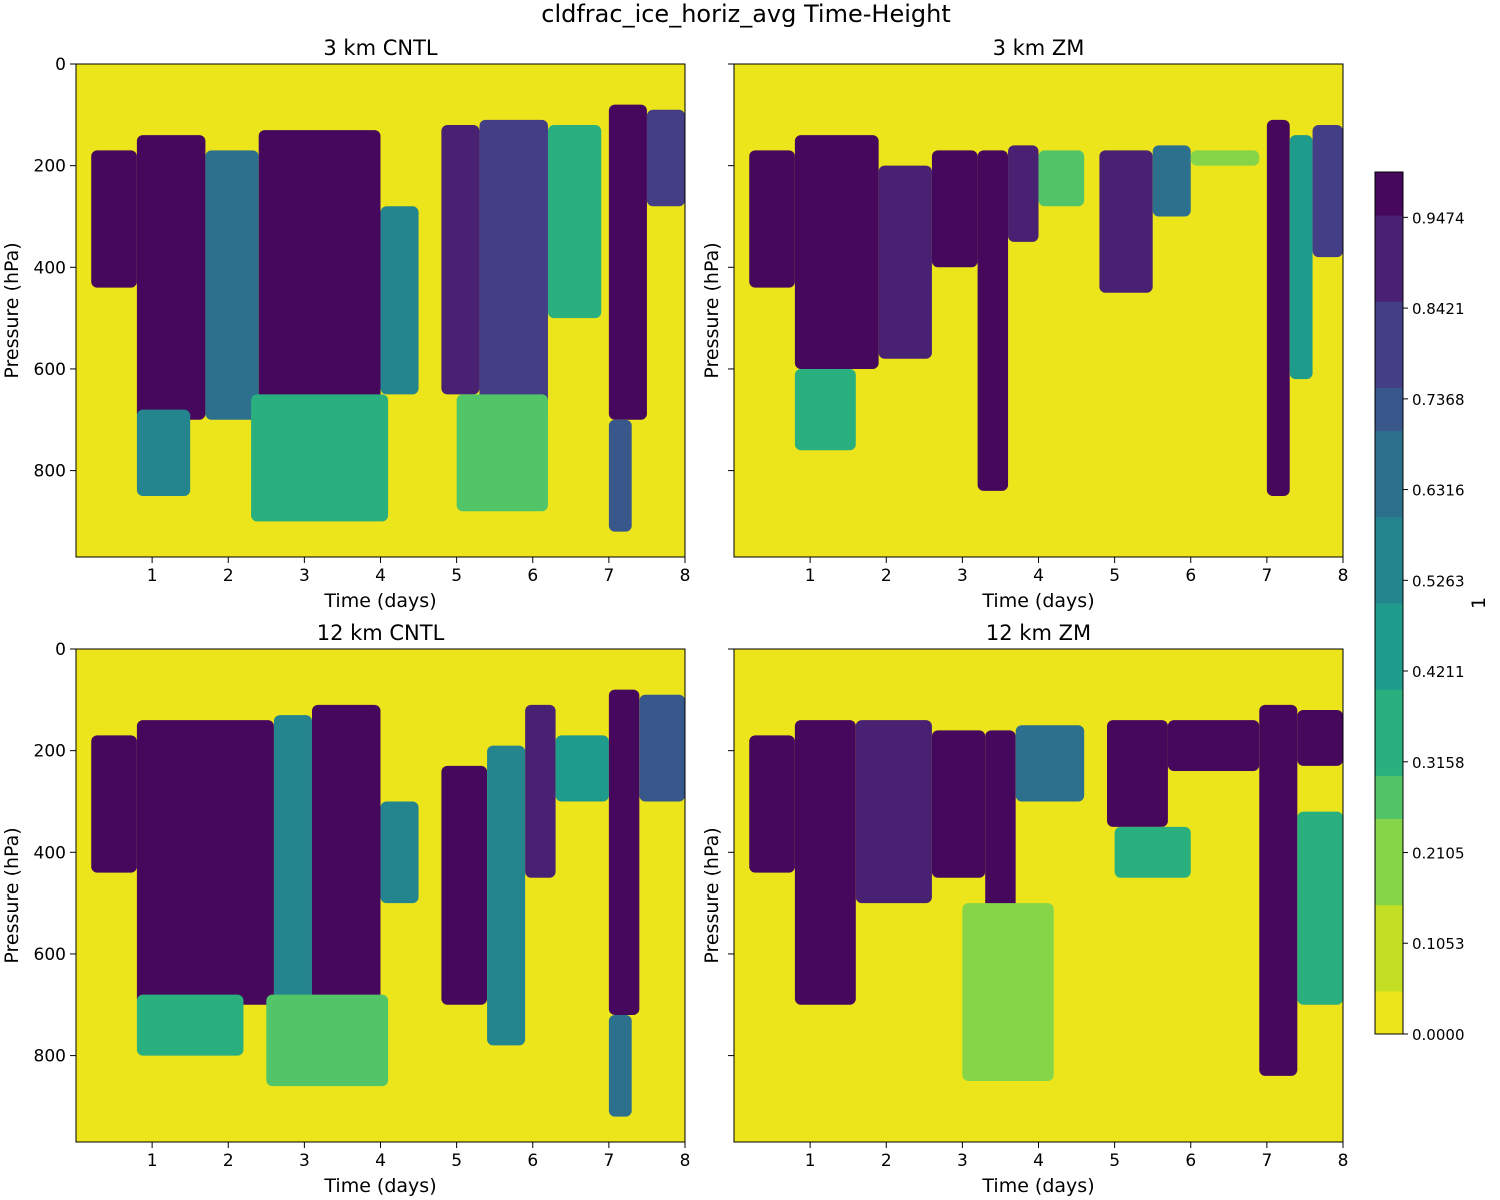 The width and height of the screenshot is (1500, 1200). I want to click on colorbar-tick-label: 0.1053, so click(1438, 944).